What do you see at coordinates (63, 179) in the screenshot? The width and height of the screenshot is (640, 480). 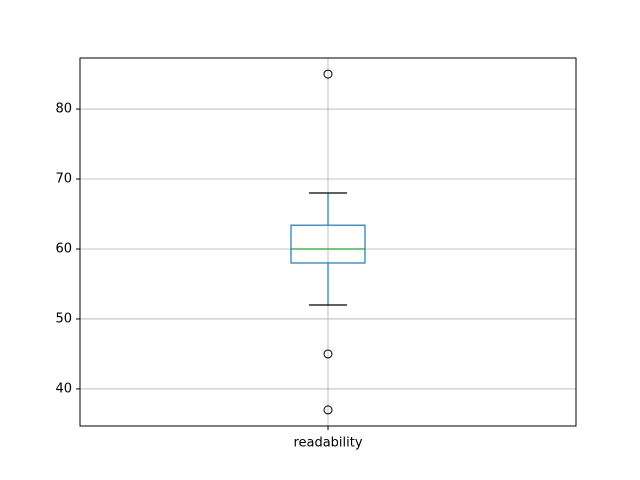 I see `y-tick-label: 70` at bounding box center [63, 179].